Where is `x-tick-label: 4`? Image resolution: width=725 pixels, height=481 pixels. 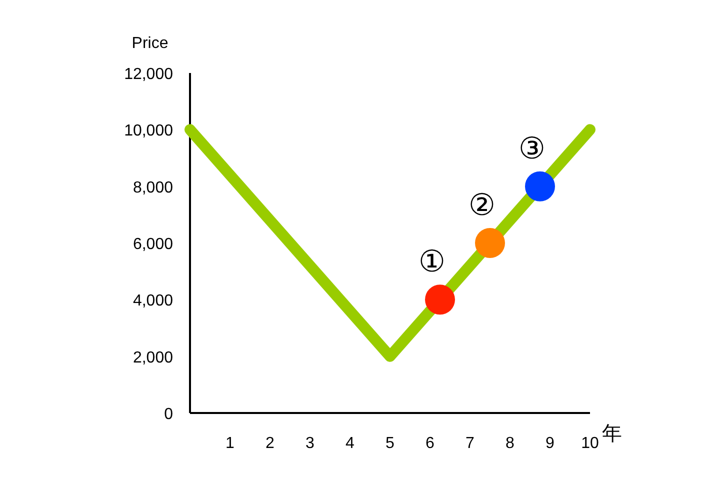
x-tick-label: 4 is located at coordinates (350, 443).